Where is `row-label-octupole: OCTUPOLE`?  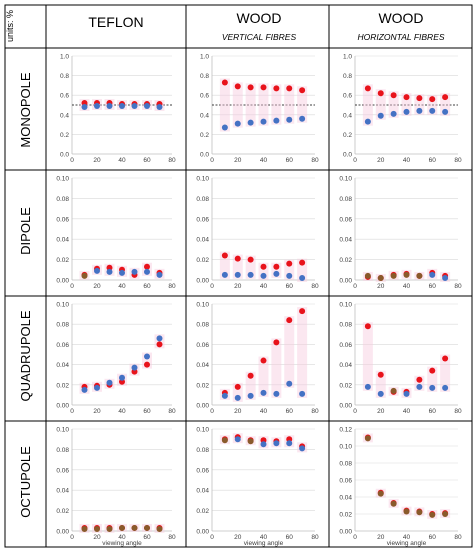 row-label-octupole: OCTUPOLE is located at coordinates (25, 482).